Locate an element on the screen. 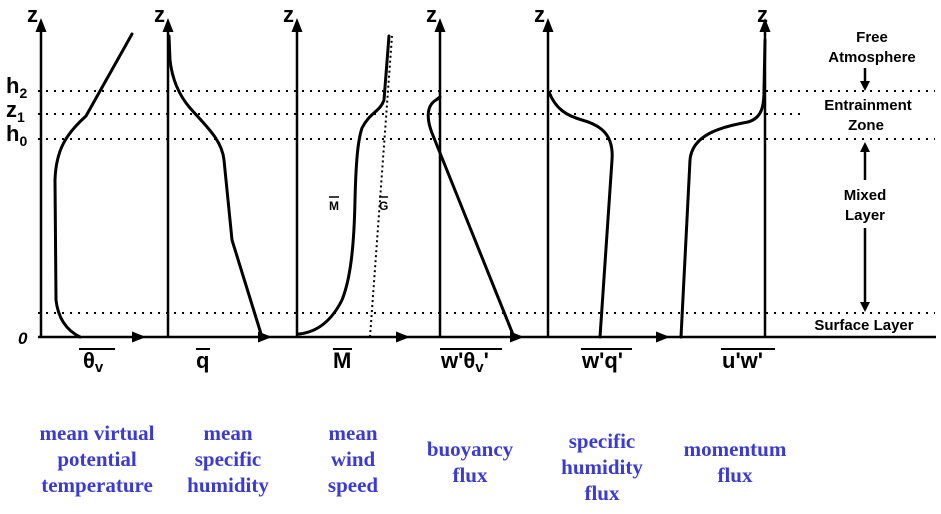  caption-theta-v: mean virtual potential temperature is located at coordinates (97, 459).